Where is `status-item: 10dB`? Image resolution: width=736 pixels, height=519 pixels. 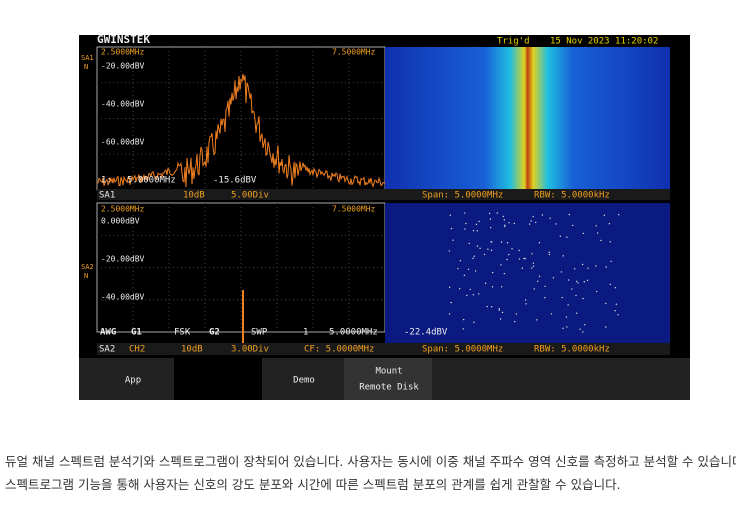 status-item: 10dB is located at coordinates (192, 350).